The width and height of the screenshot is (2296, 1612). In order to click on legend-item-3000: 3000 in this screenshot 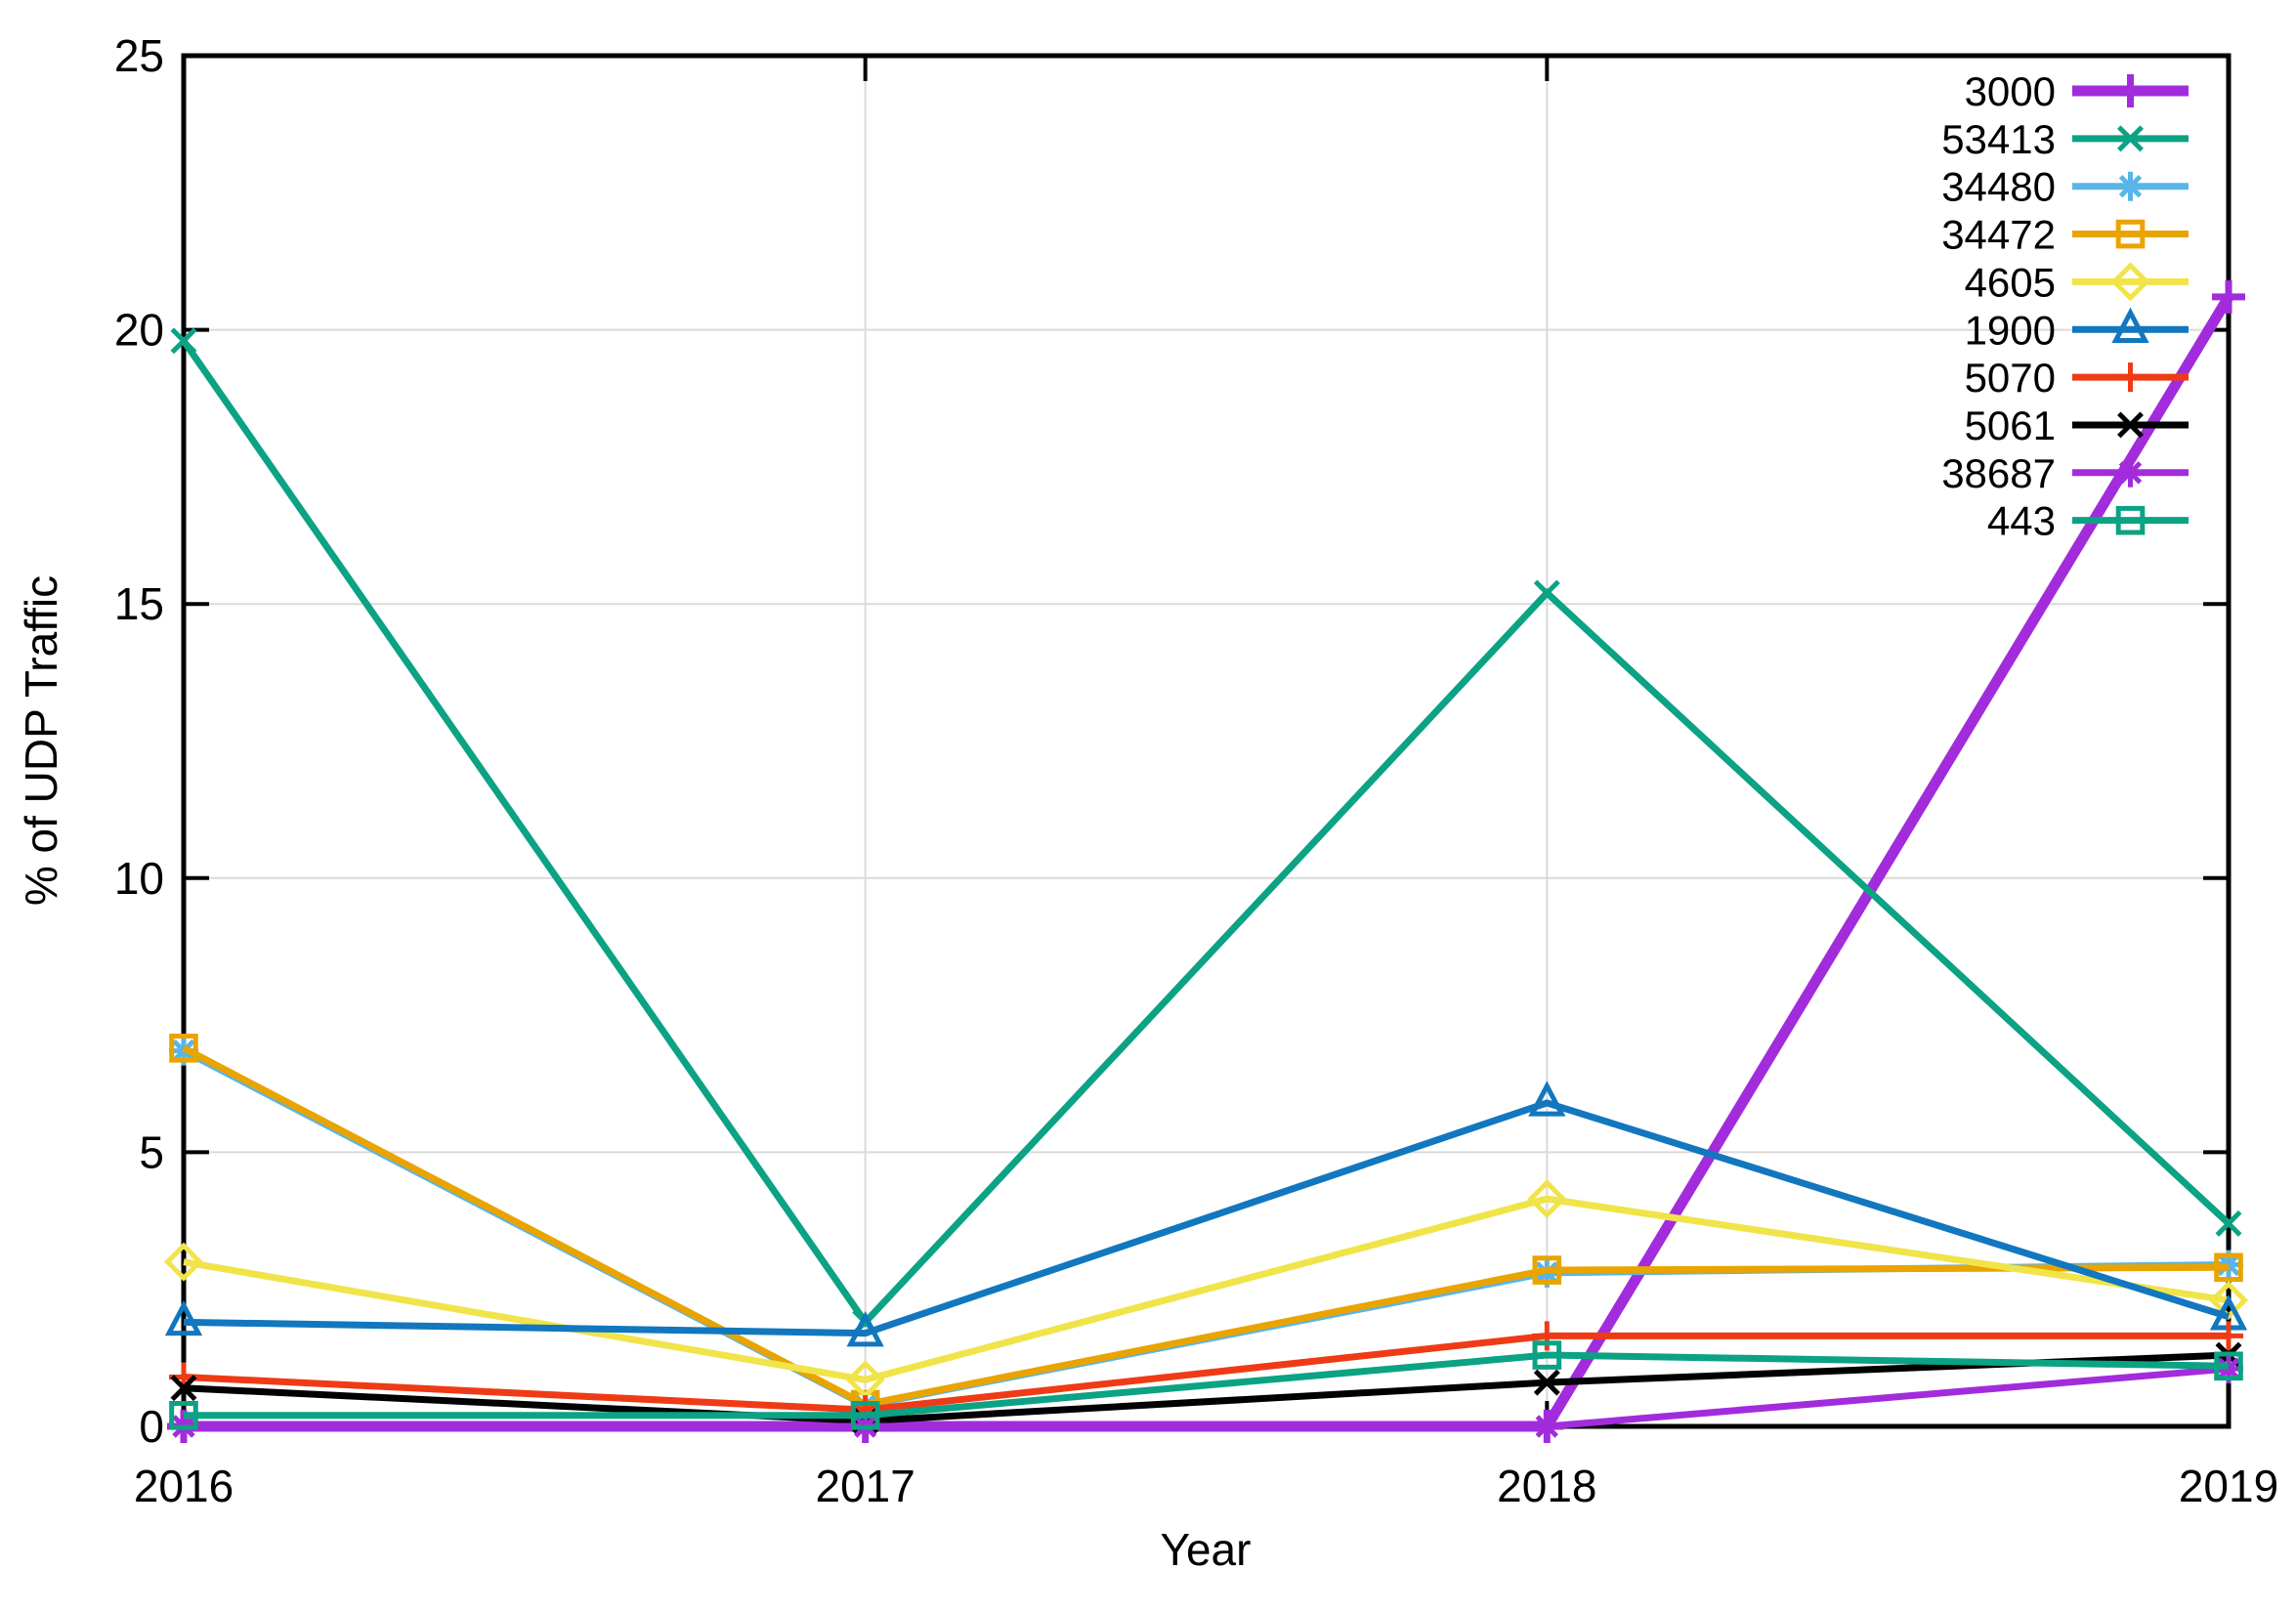, I will do `click(2077, 91)`.